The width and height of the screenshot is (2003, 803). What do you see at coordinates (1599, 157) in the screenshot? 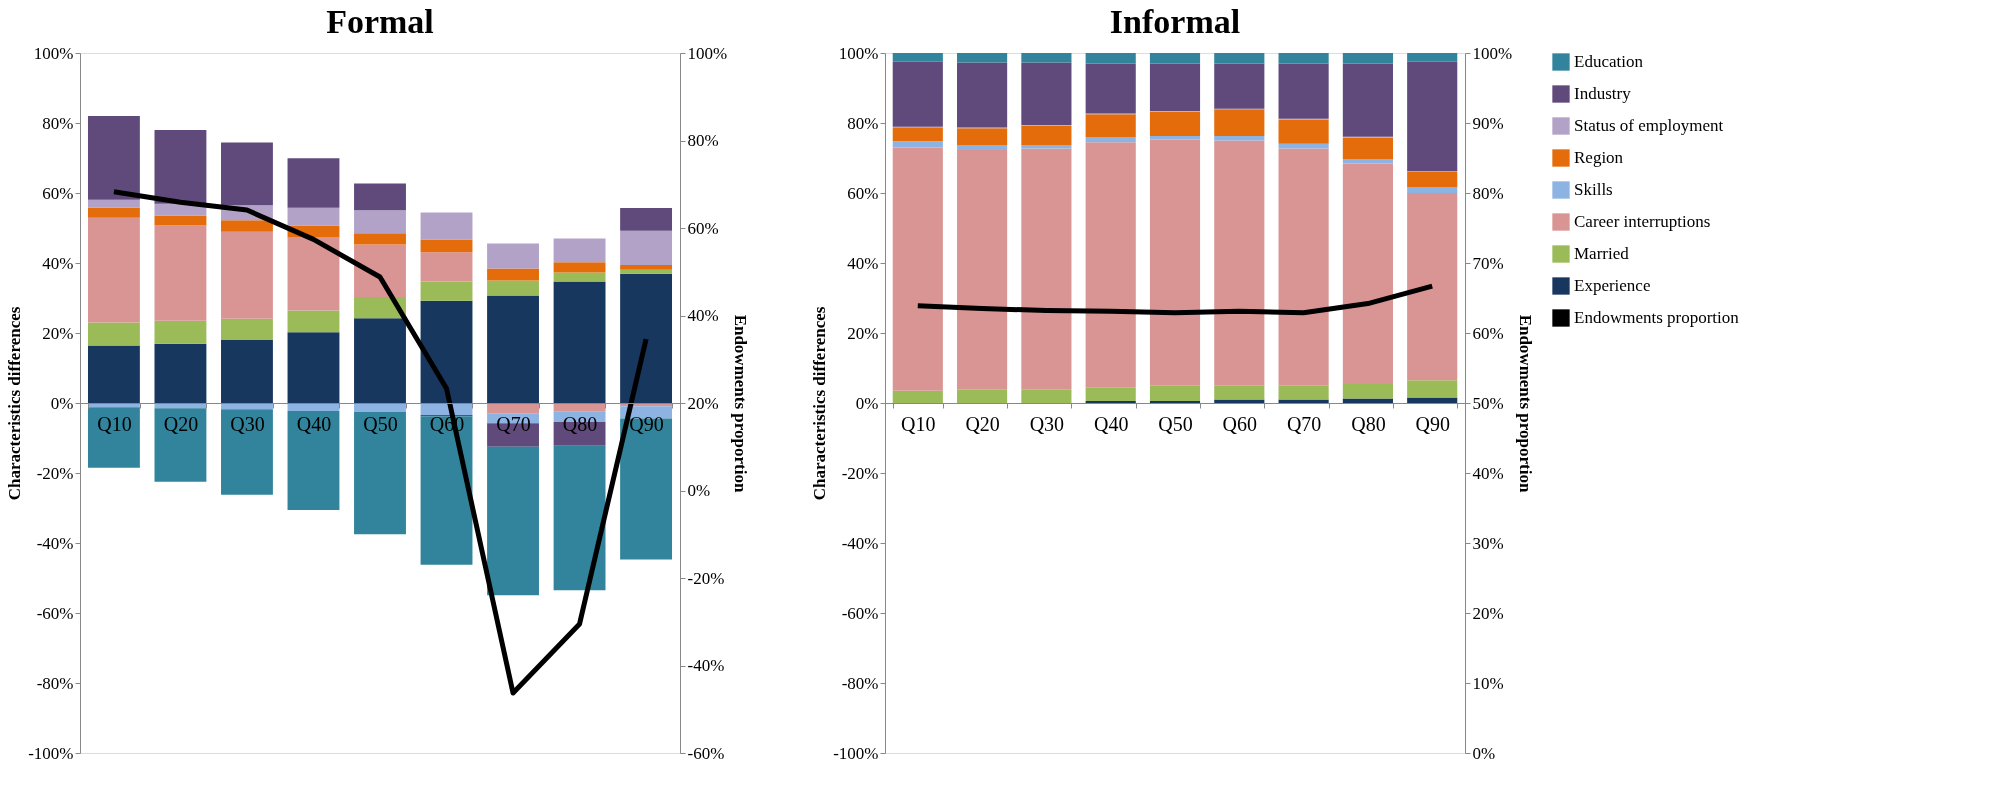
I see `legend-label: Region` at bounding box center [1599, 157].